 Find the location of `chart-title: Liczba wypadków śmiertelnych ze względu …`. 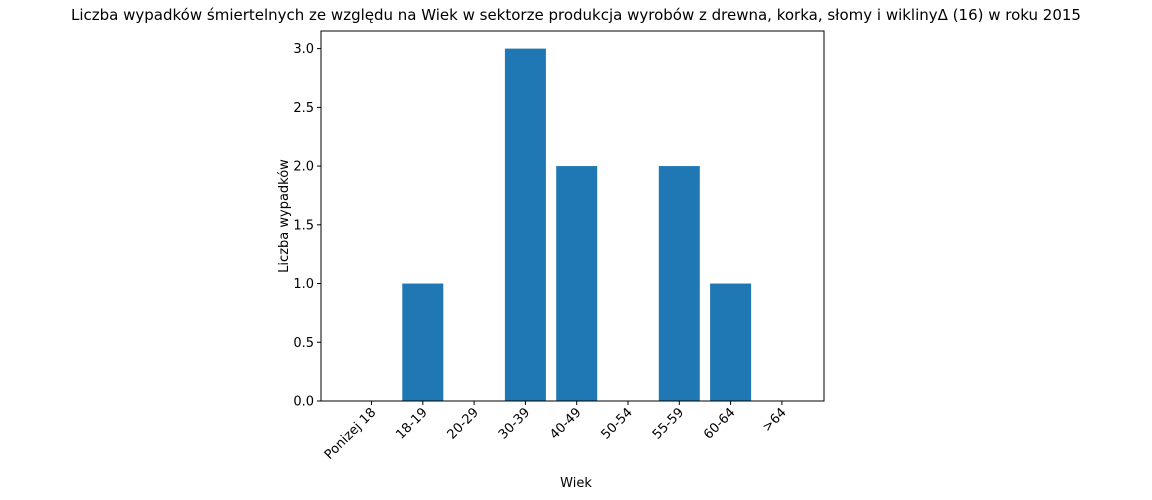

chart-title: Liczba wypadków śmiertelnych ze względu … is located at coordinates (576, 15).